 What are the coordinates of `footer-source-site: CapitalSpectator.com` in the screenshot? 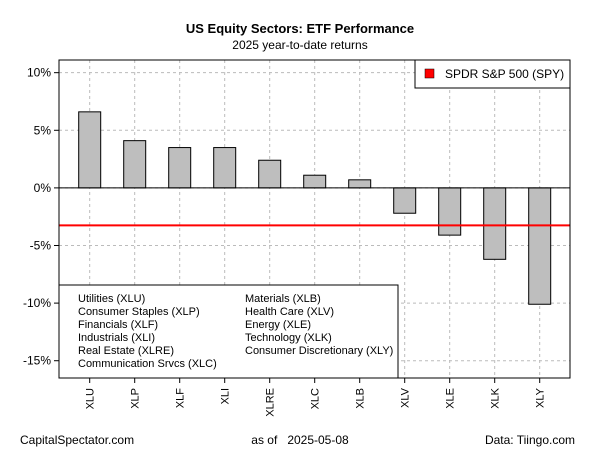 It's located at (77, 440).